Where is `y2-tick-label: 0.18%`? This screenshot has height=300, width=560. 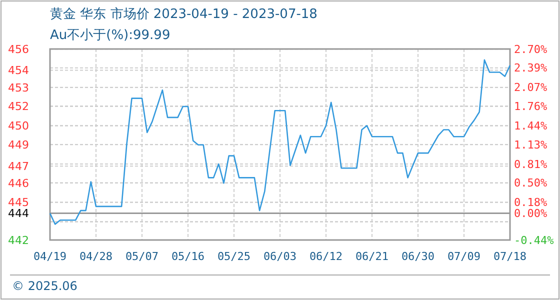
y2-tick-label: 0.18% is located at coordinates (531, 203).